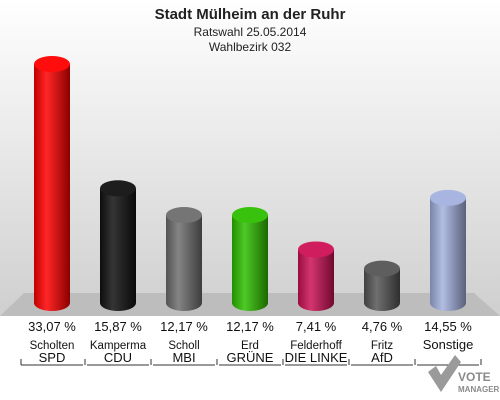 This screenshot has height=400, width=500. What do you see at coordinates (250, 259) in the screenshot?
I see `bar-gr-ne` at bounding box center [250, 259].